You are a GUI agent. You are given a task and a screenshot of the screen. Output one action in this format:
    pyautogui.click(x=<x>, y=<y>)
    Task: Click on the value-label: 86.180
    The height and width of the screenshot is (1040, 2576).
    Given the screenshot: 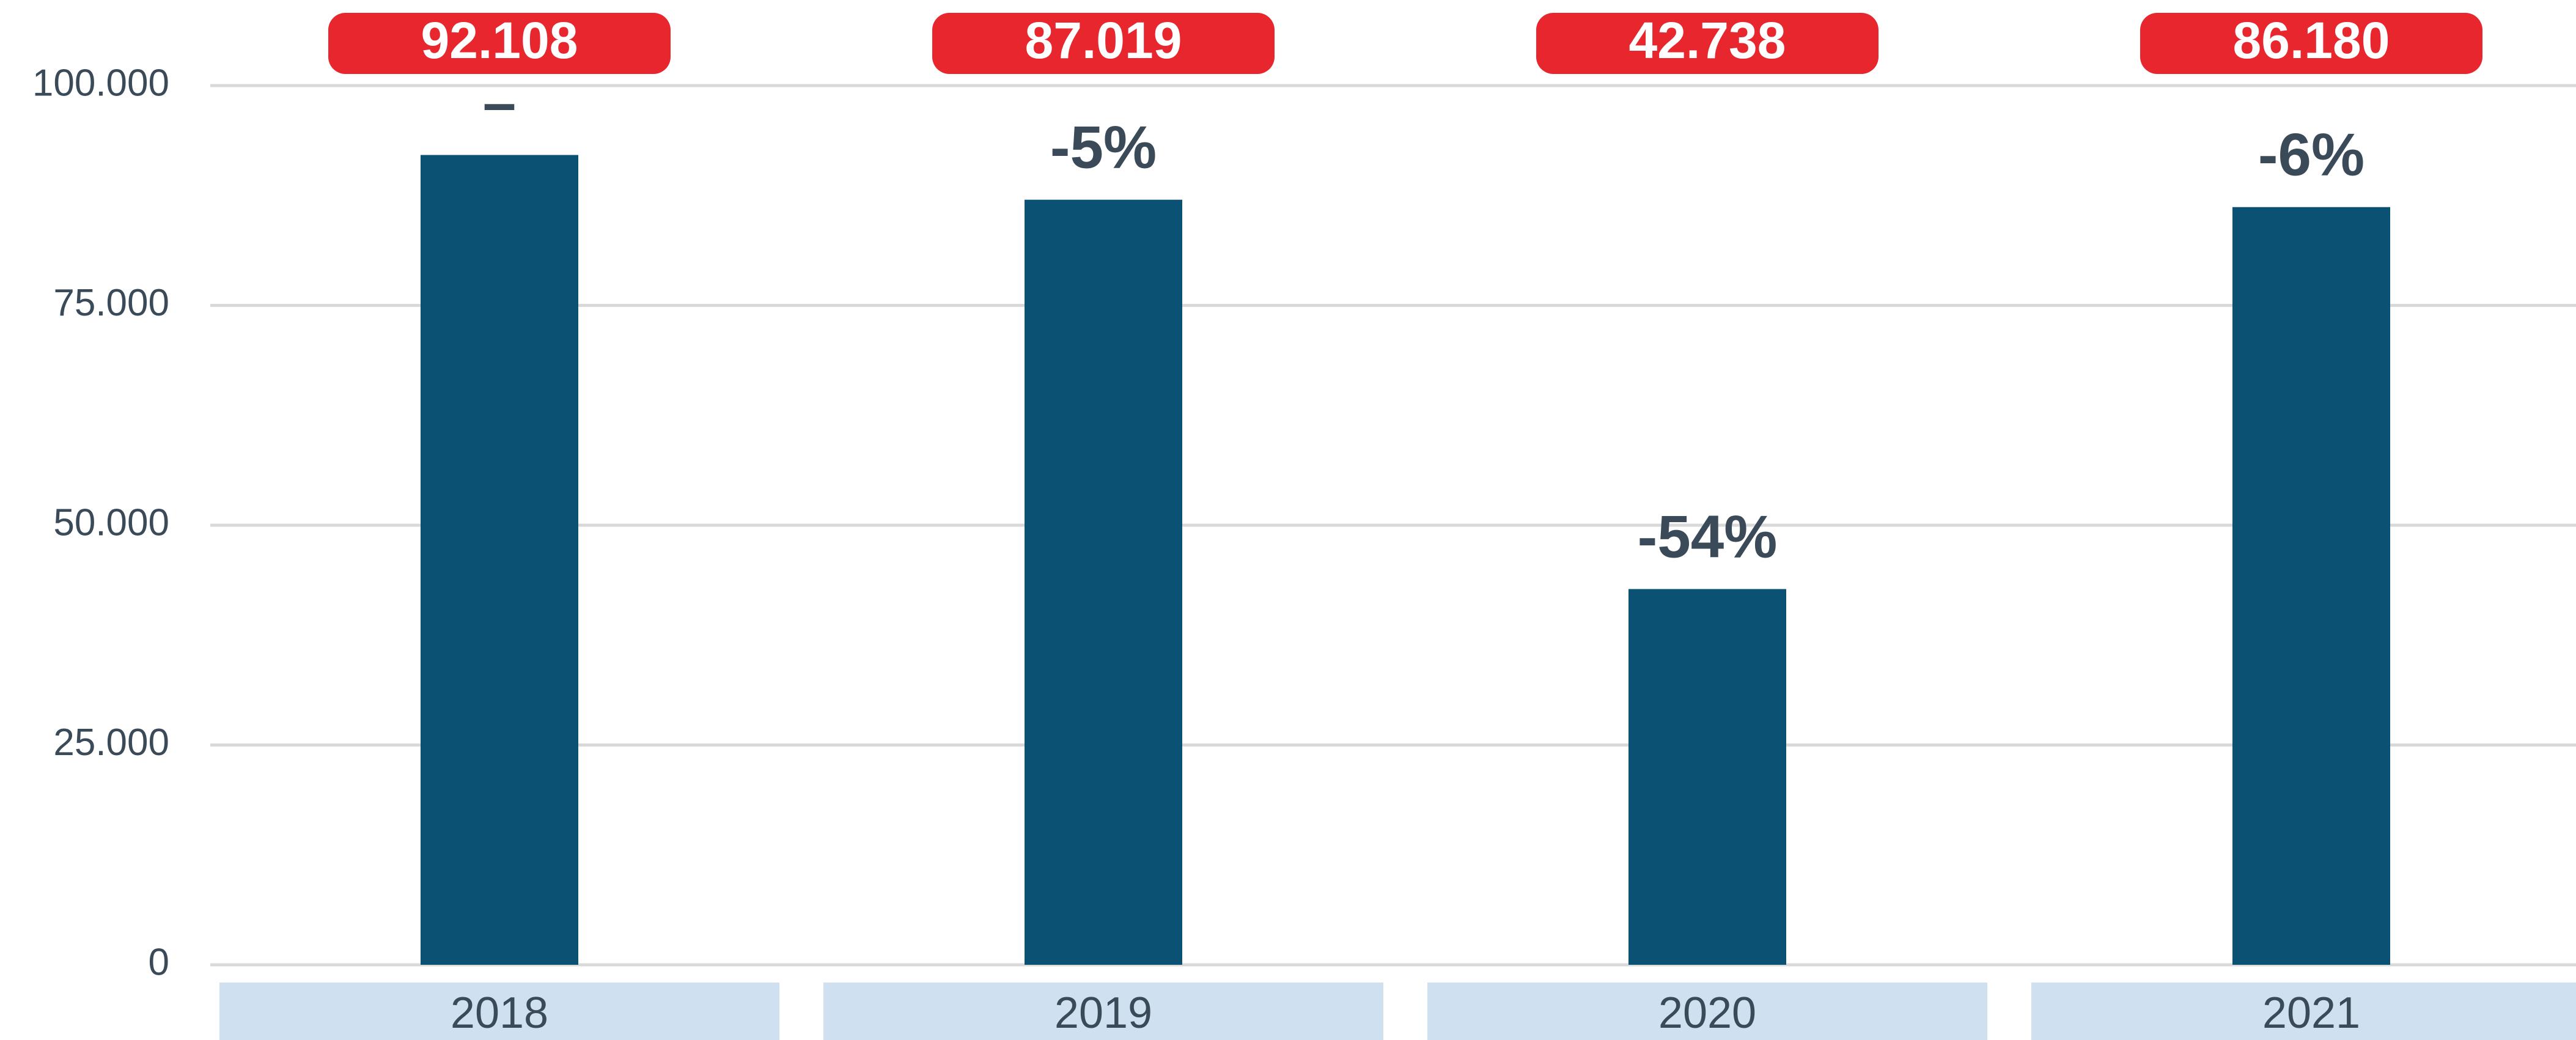 What is the action you would take?
    pyautogui.click(x=2311, y=41)
    